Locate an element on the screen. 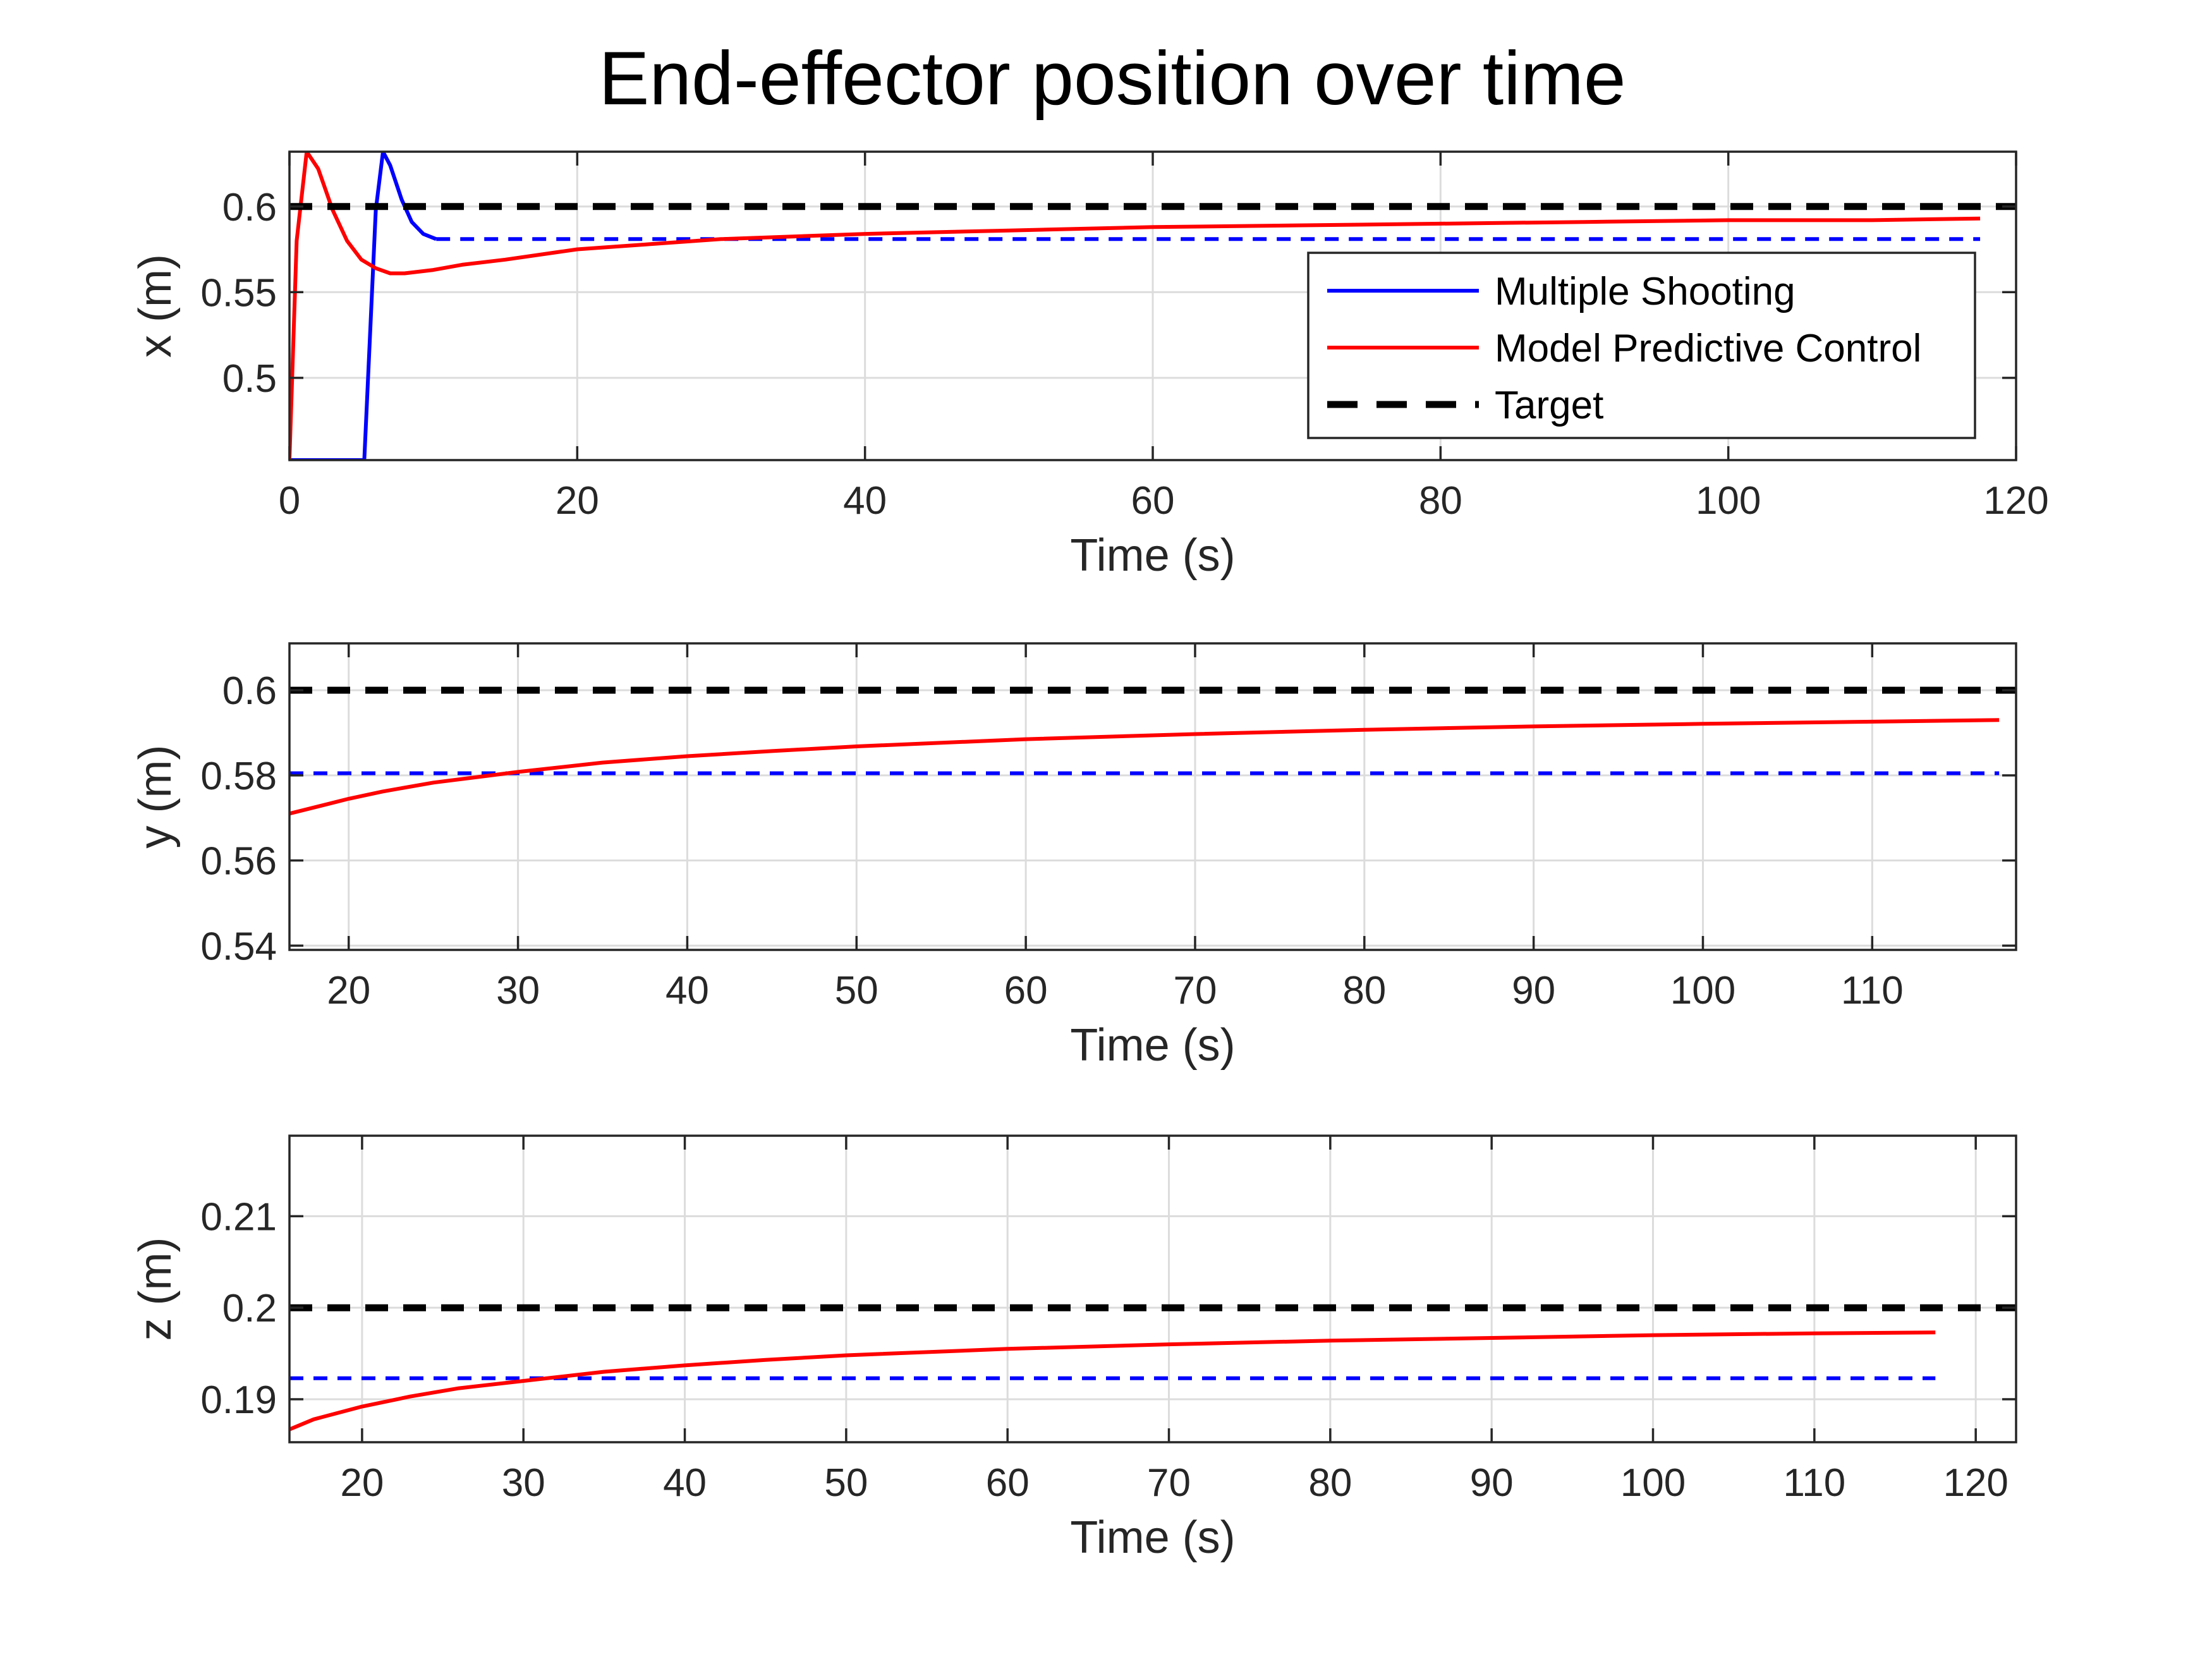  y-axis-label: z (m) is located at coordinates (155, 1289).